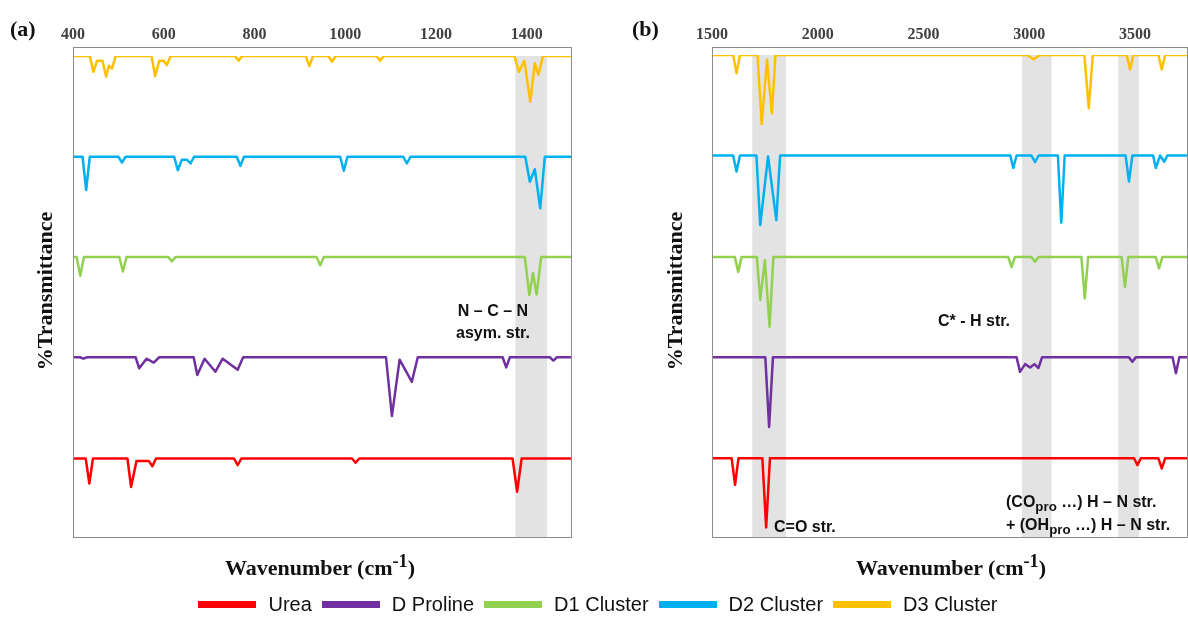 This screenshot has height=617, width=1188. What do you see at coordinates (1088, 527) in the screenshot?
I see `annotation: + (OH$_{pro}$ …) H – N str.` at bounding box center [1088, 527].